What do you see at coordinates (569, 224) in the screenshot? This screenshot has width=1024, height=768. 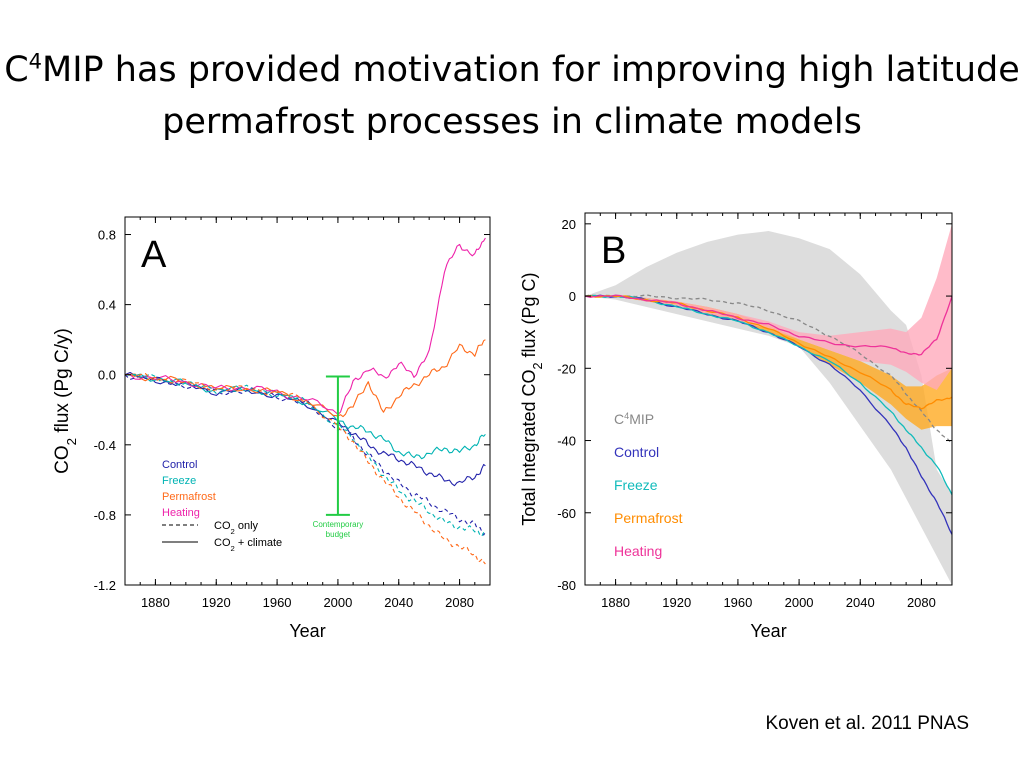 I see `y-tick-label-0: 20` at bounding box center [569, 224].